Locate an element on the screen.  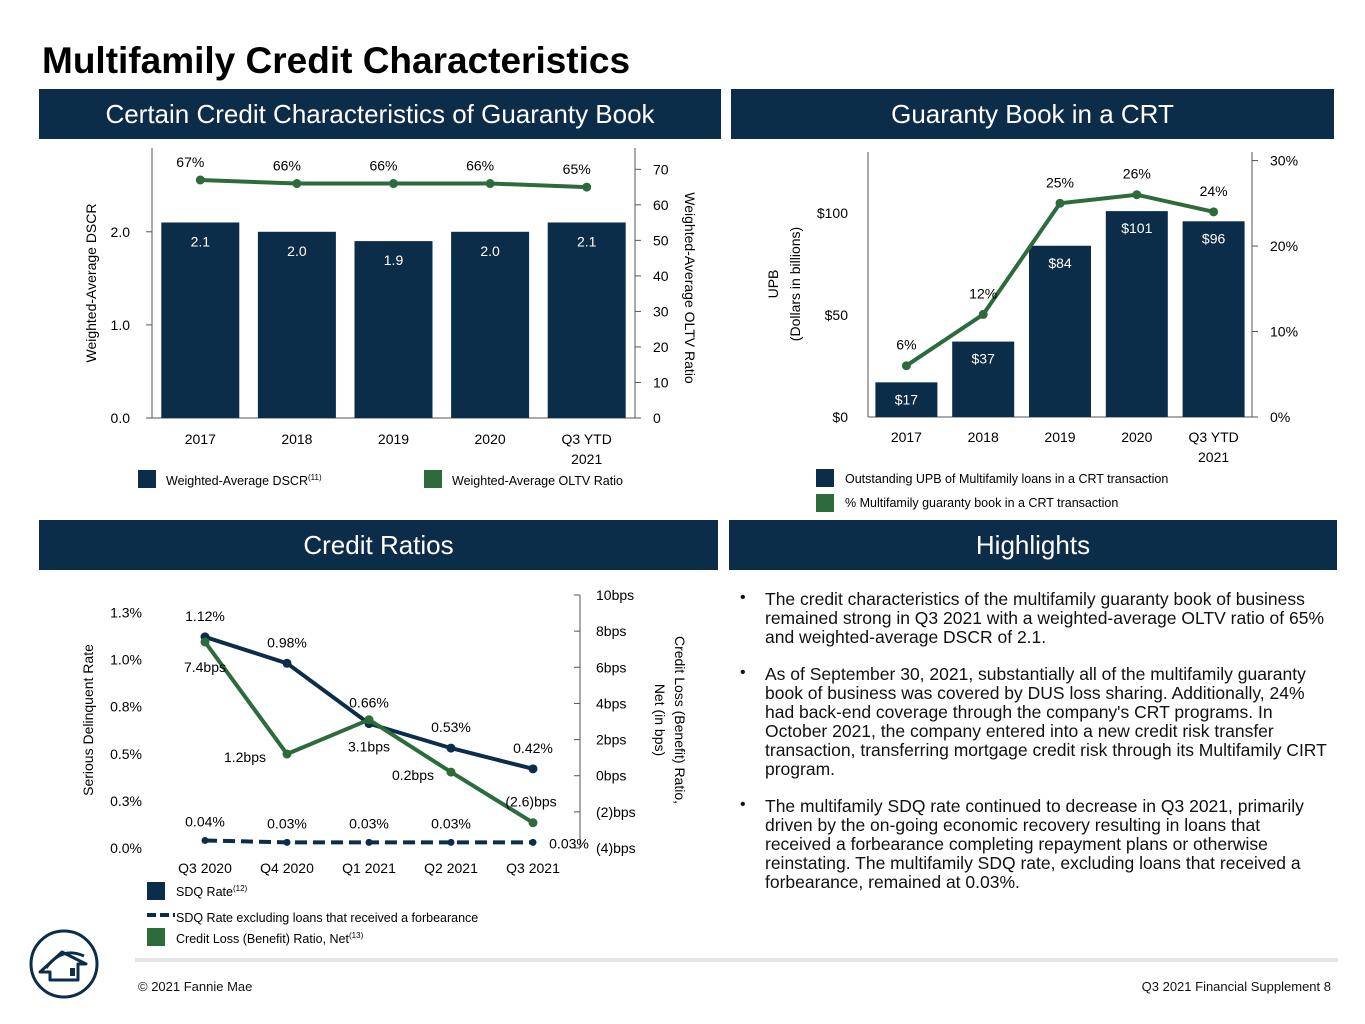
x-tick-label: 2018 is located at coordinates (983, 437).